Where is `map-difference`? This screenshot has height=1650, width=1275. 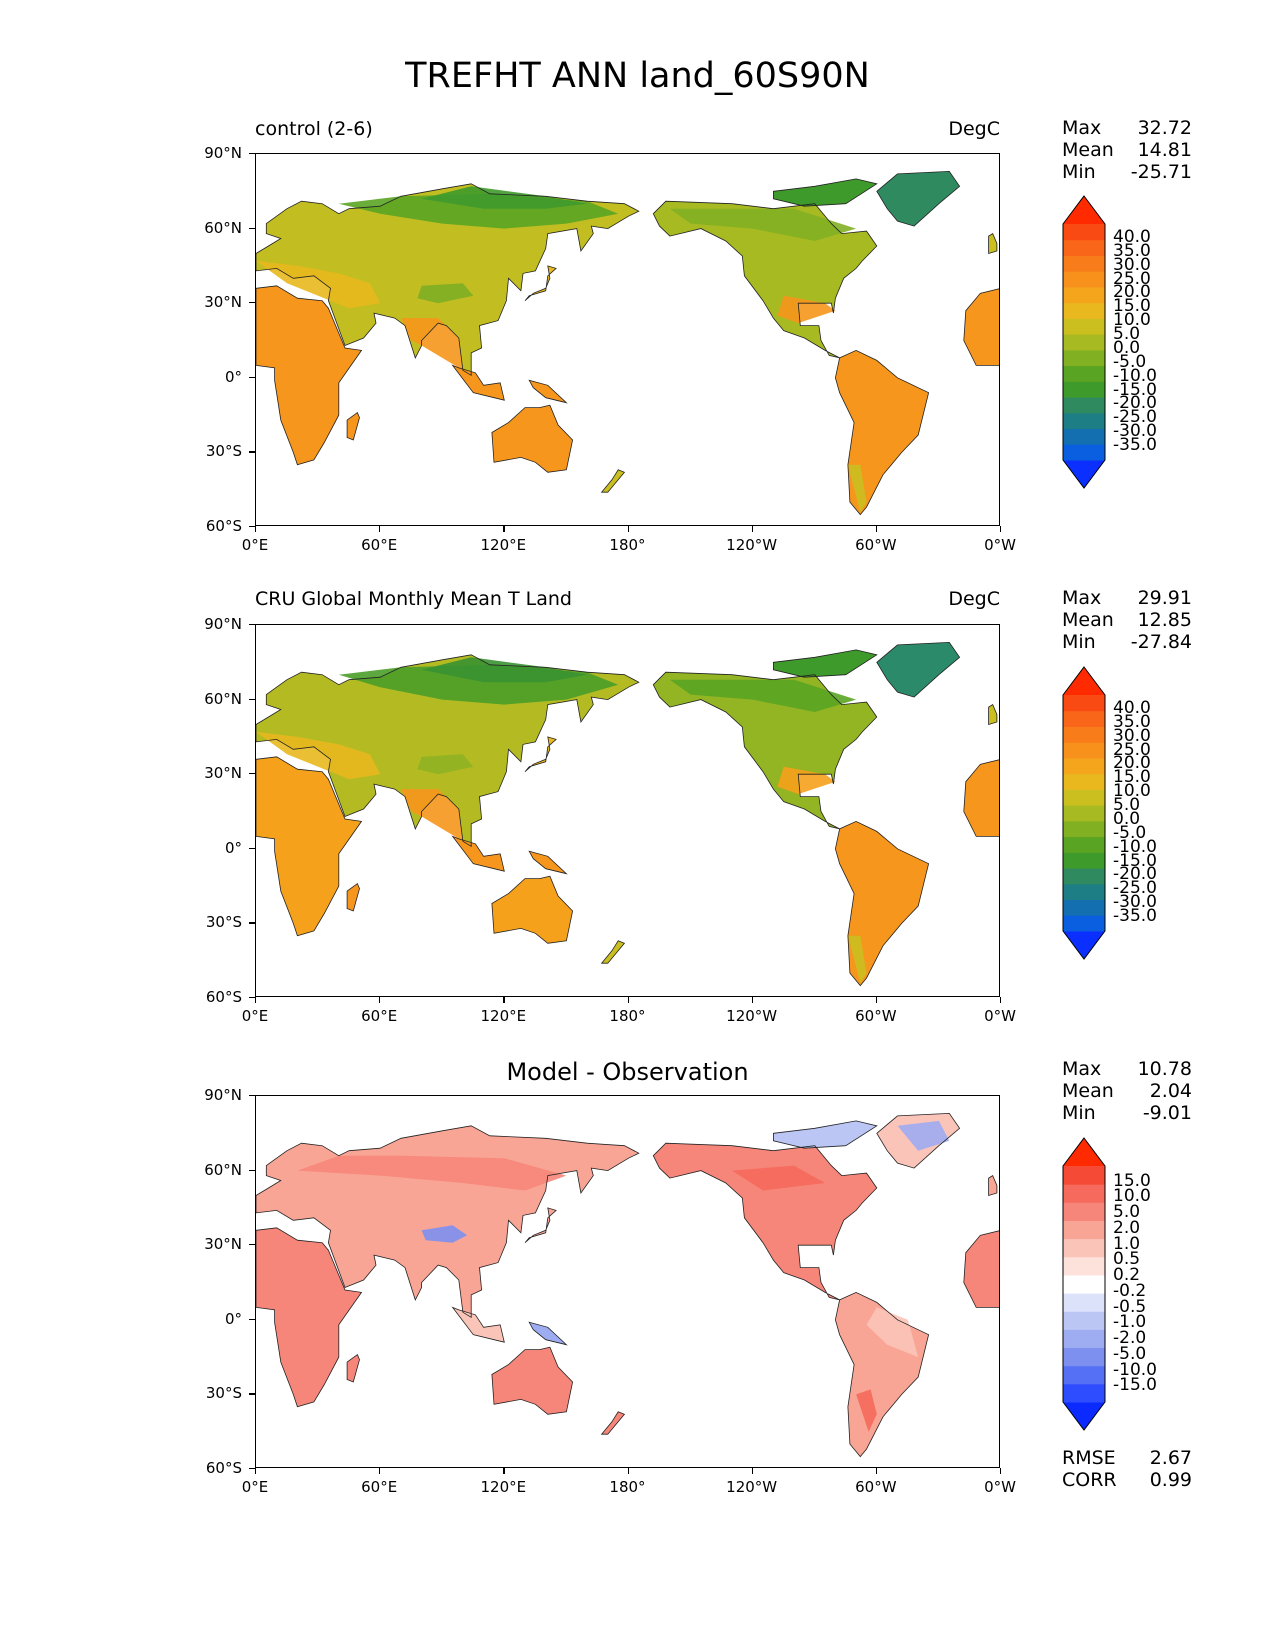
map-difference is located at coordinates (627, 1281).